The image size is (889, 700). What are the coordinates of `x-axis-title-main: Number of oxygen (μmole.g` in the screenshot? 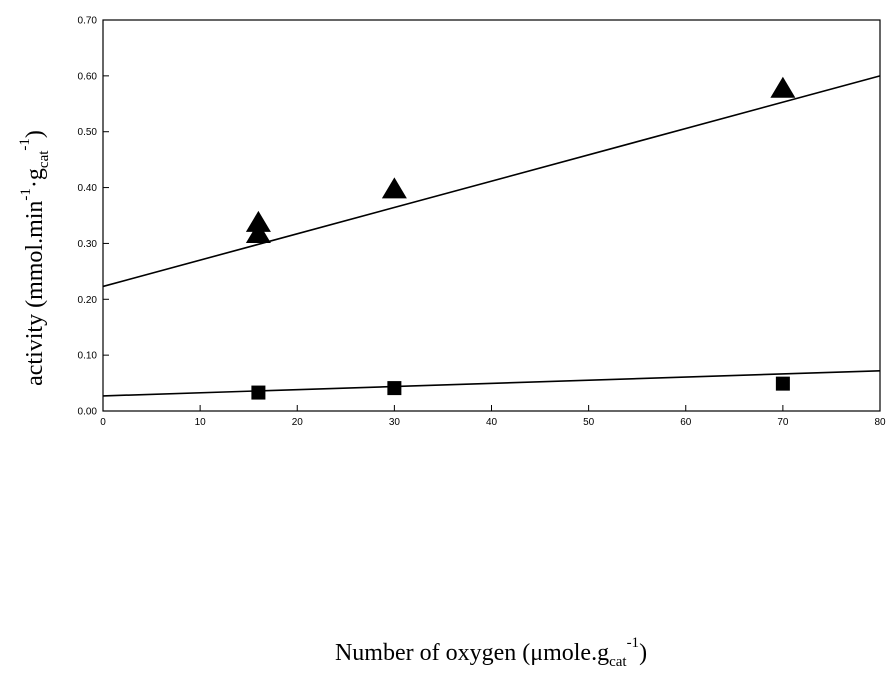 It's located at (472, 653).